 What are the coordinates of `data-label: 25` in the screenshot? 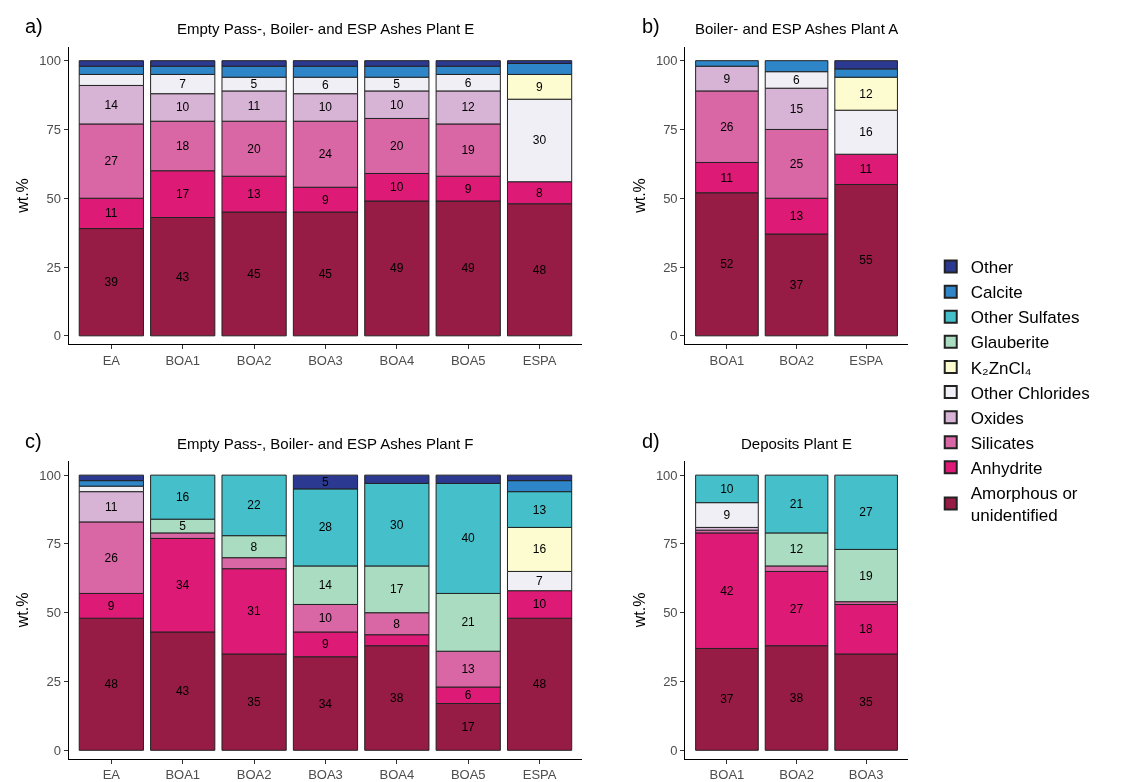 It's located at (796, 163).